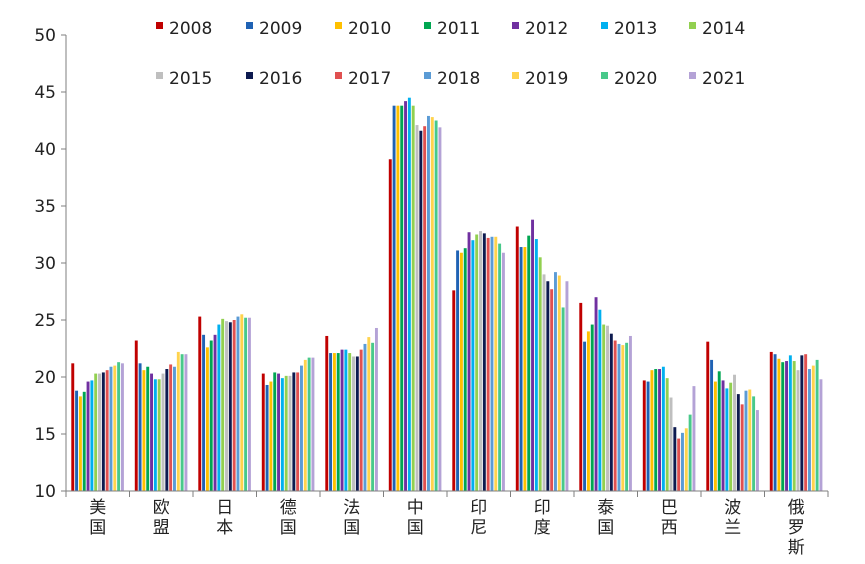  I want to click on legend-label: 2013, so click(635, 29).